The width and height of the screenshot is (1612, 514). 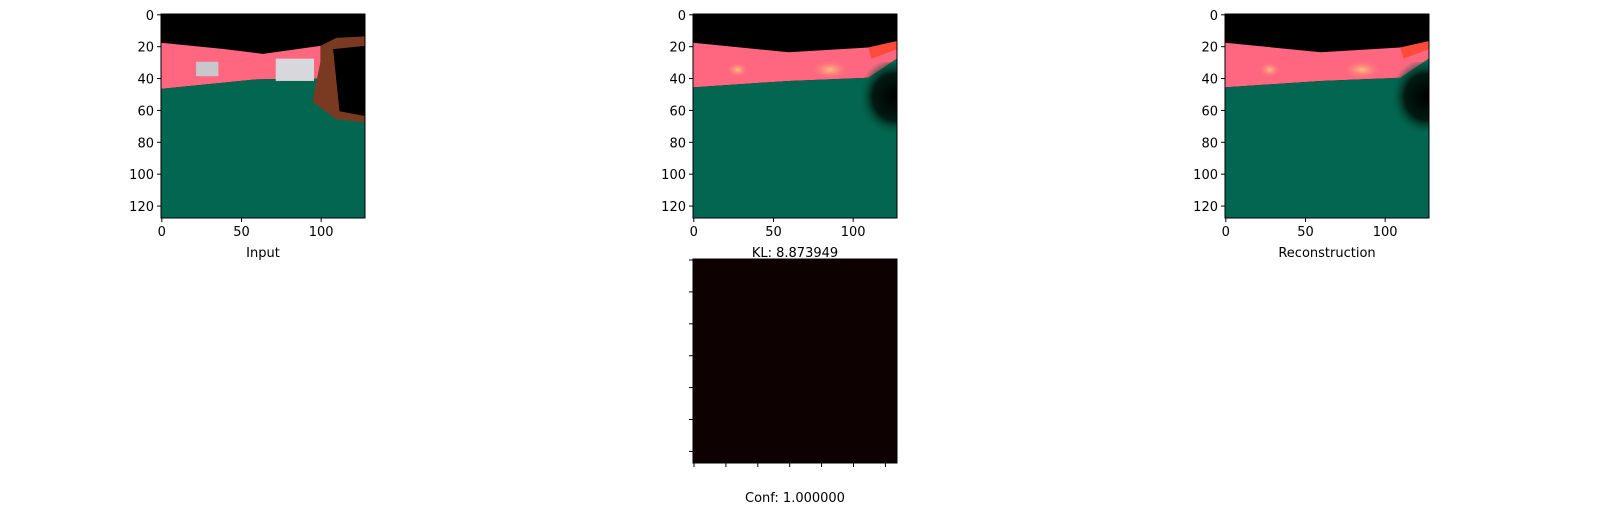 I want to click on axis-label: KL: 8.873949, so click(x=795, y=253).